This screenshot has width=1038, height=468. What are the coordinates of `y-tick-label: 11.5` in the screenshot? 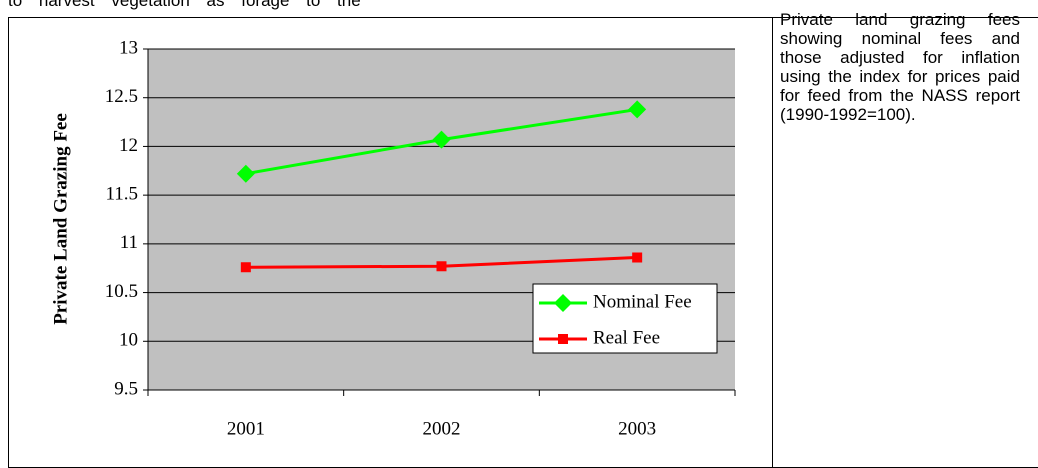 It's located at (121, 194).